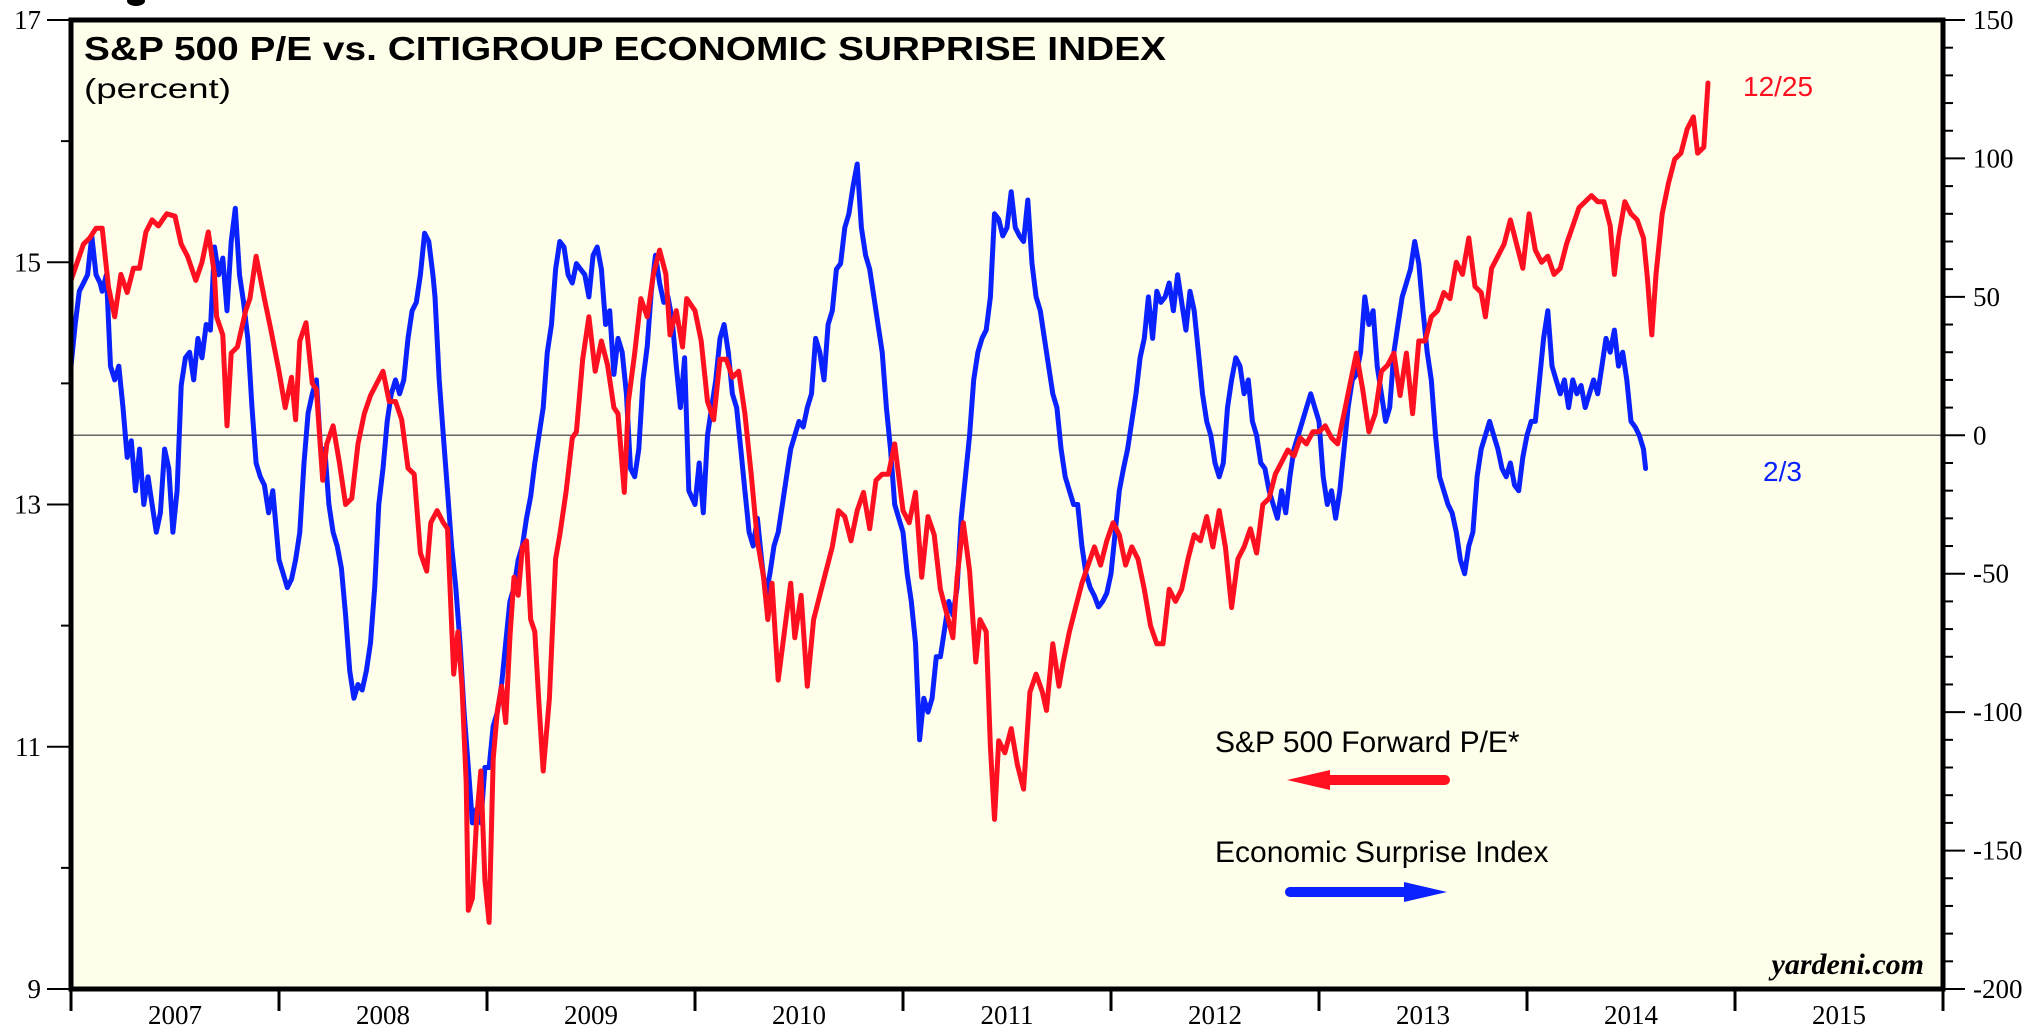 This screenshot has height=1034, width=2036. I want to click on left-axis-tick-label: 17, so click(27, 20).